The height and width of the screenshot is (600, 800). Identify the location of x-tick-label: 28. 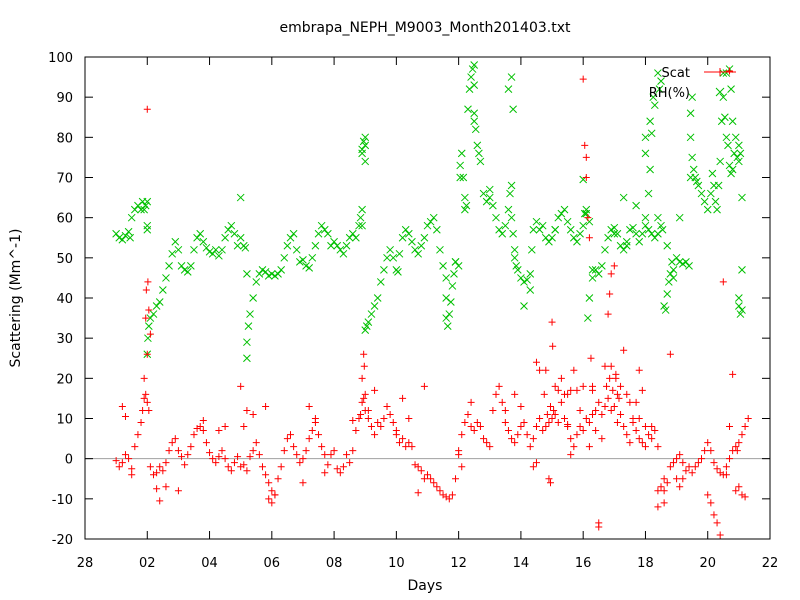
(85, 563).